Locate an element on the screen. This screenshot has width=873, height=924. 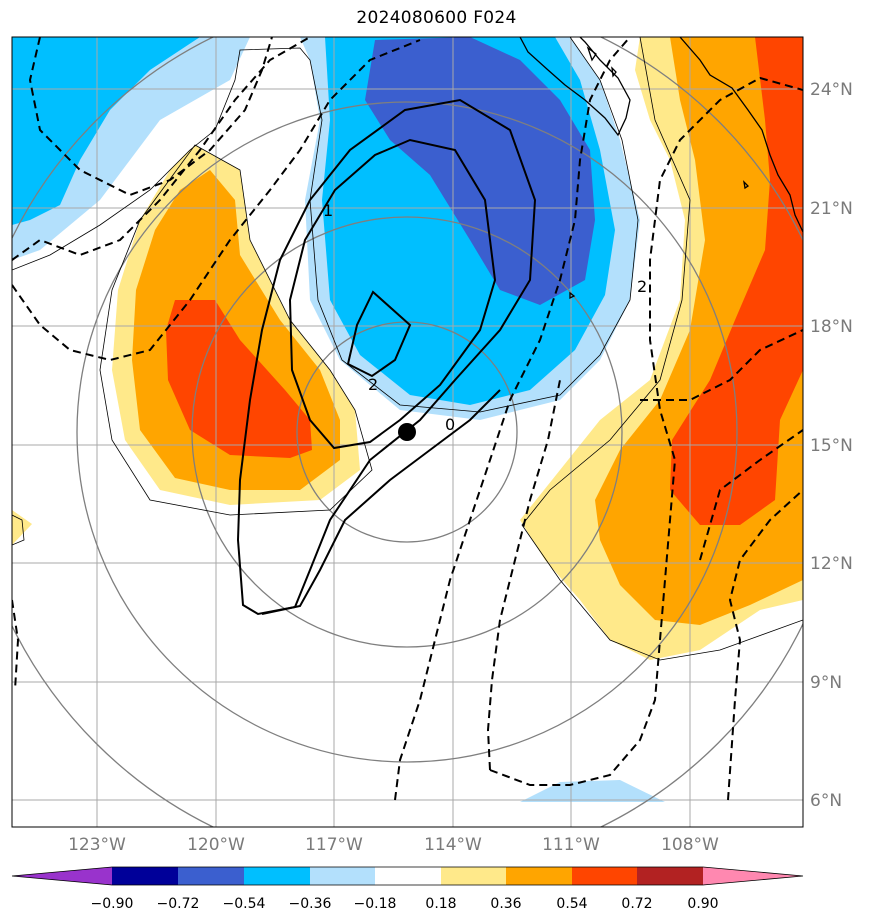
colorbar-extend-low is located at coordinates (62, 876).